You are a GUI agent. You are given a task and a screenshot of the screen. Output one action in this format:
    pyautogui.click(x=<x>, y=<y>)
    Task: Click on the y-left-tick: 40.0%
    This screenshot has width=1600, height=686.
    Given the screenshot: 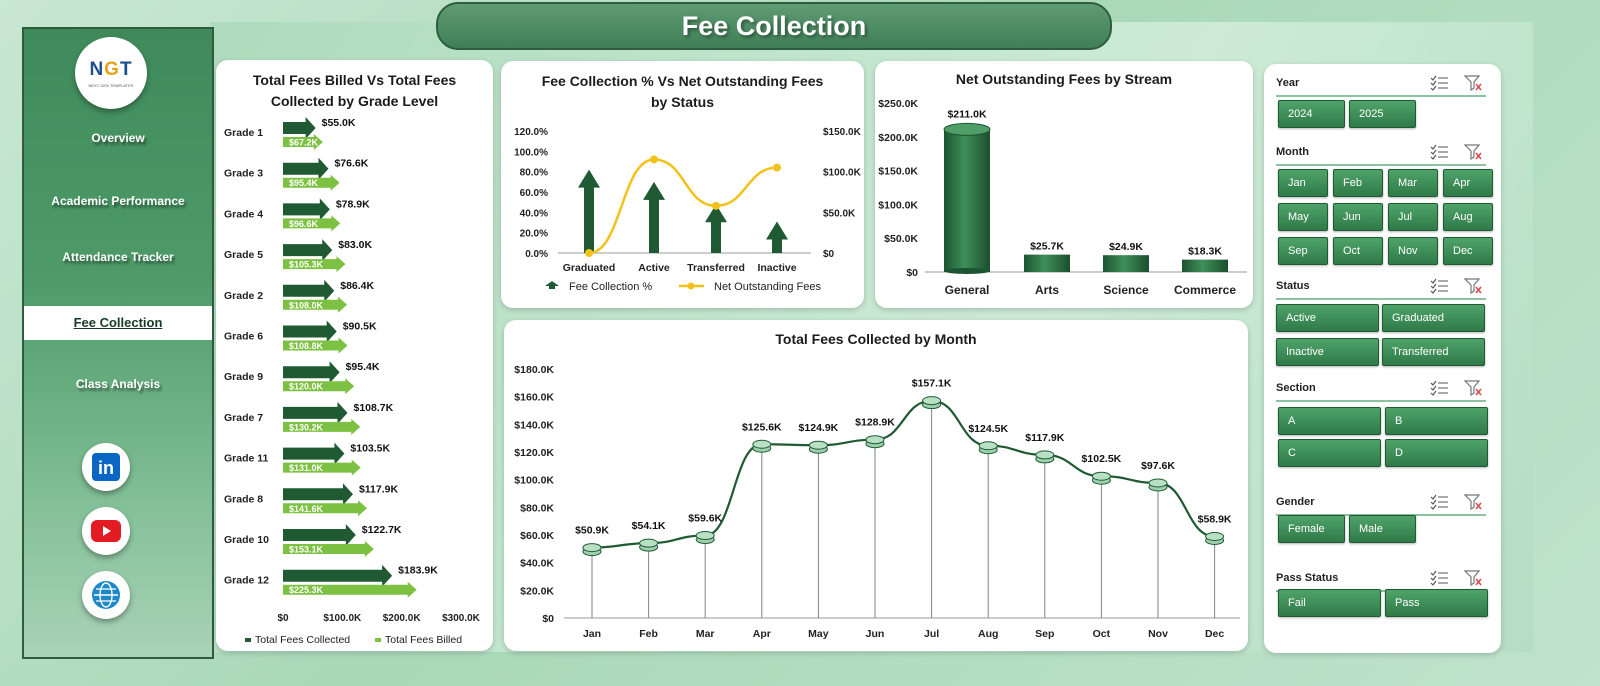 What is the action you would take?
    pyautogui.click(x=534, y=213)
    